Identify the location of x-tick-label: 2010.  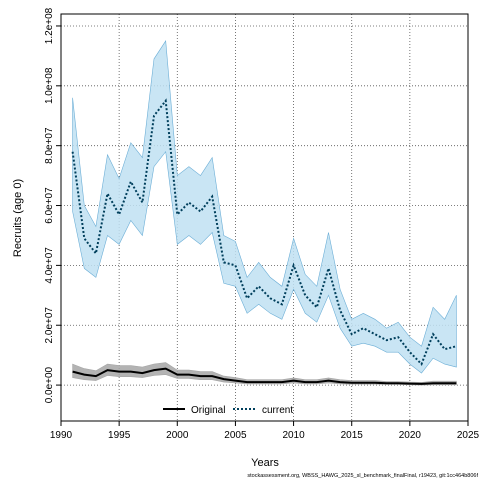
(293, 435).